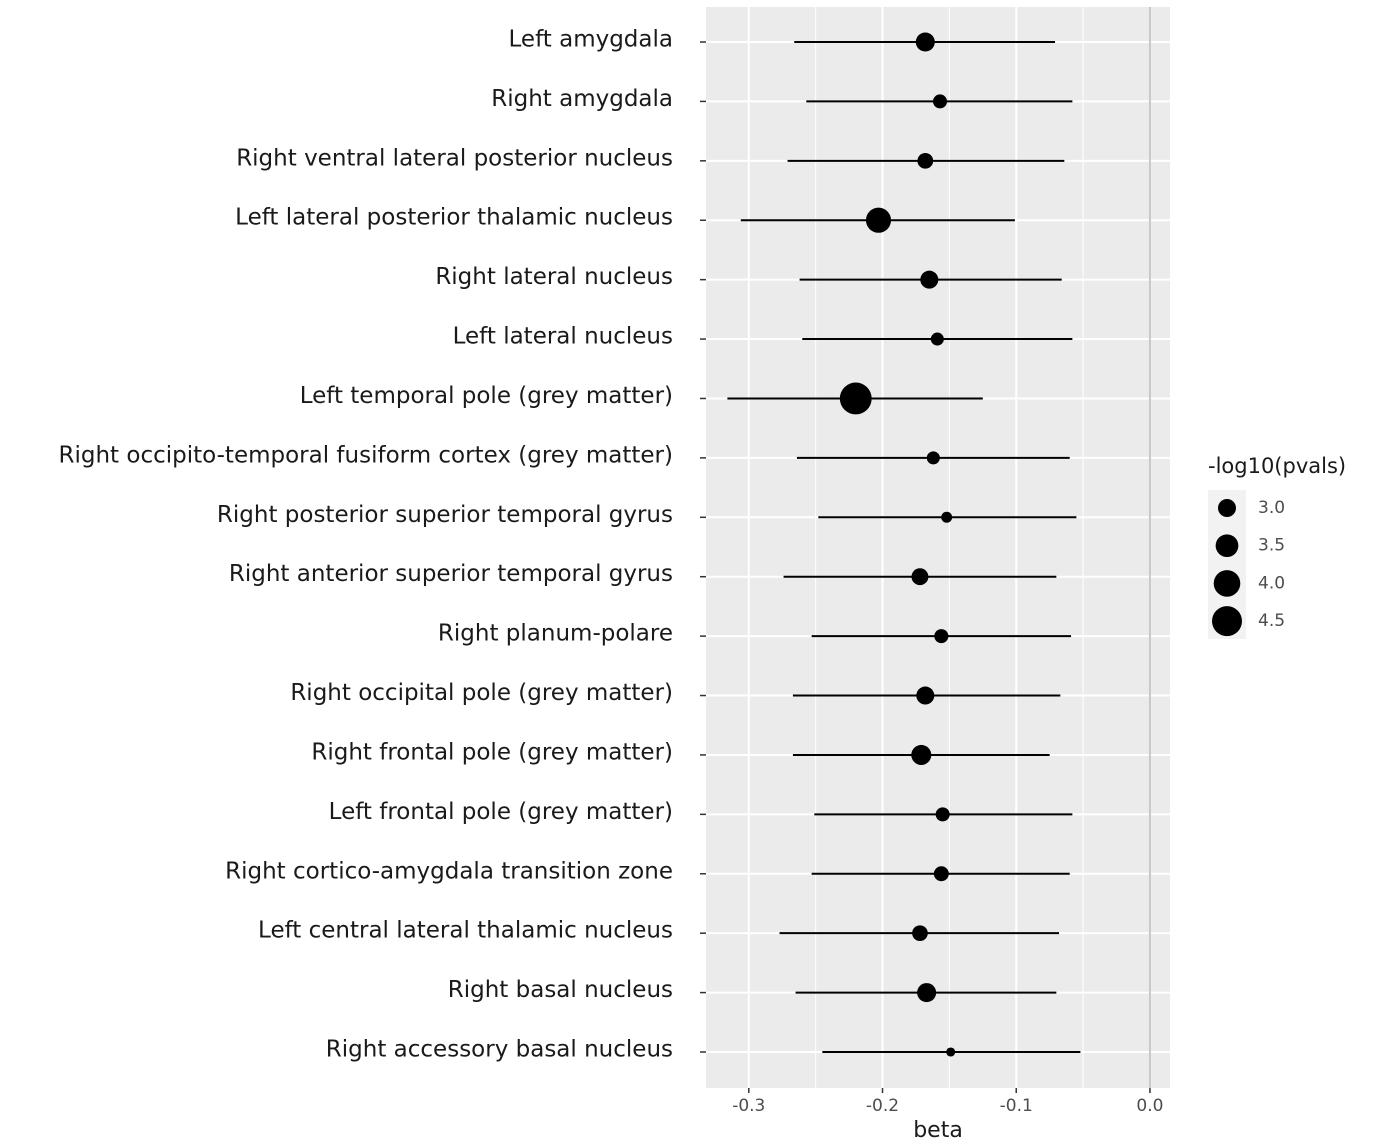 The width and height of the screenshot is (1387, 1144). Describe the element at coordinates (451, 574) in the screenshot. I see `category-label: Right anterior superior temporal gyrus` at that location.